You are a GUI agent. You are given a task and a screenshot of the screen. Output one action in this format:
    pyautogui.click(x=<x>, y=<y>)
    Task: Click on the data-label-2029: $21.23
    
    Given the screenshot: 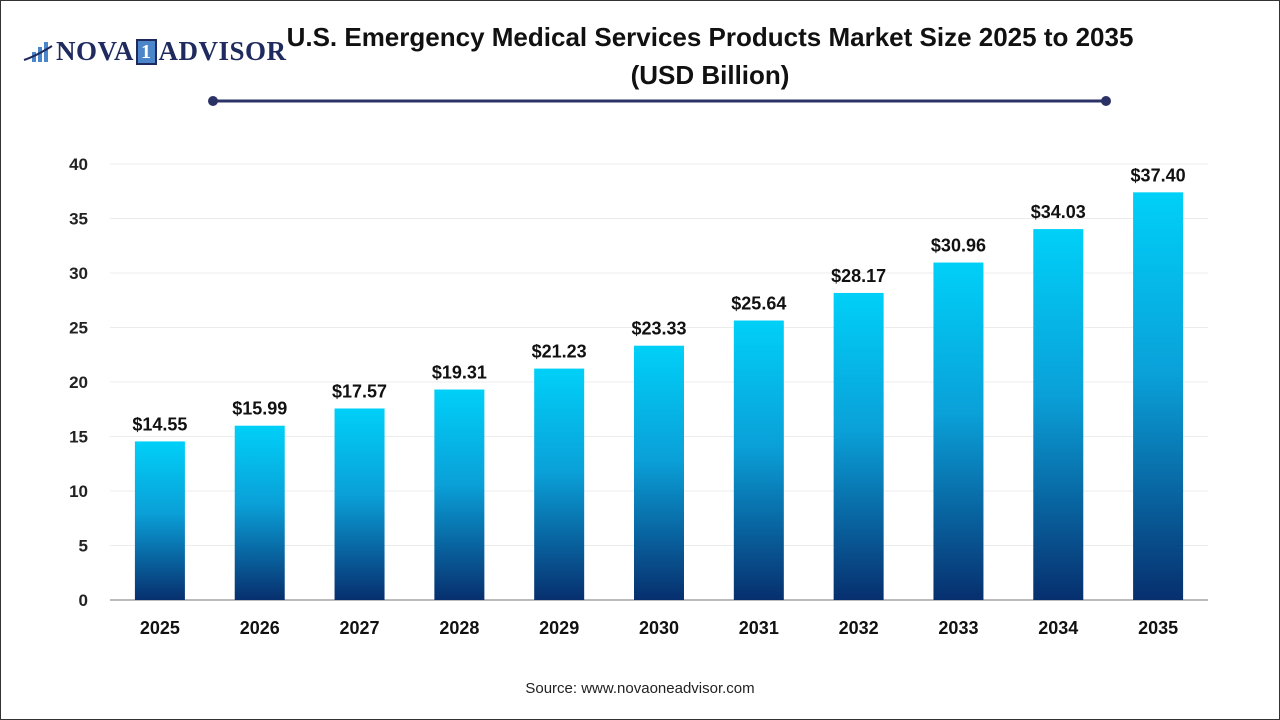 What is the action you would take?
    pyautogui.click(x=559, y=352)
    